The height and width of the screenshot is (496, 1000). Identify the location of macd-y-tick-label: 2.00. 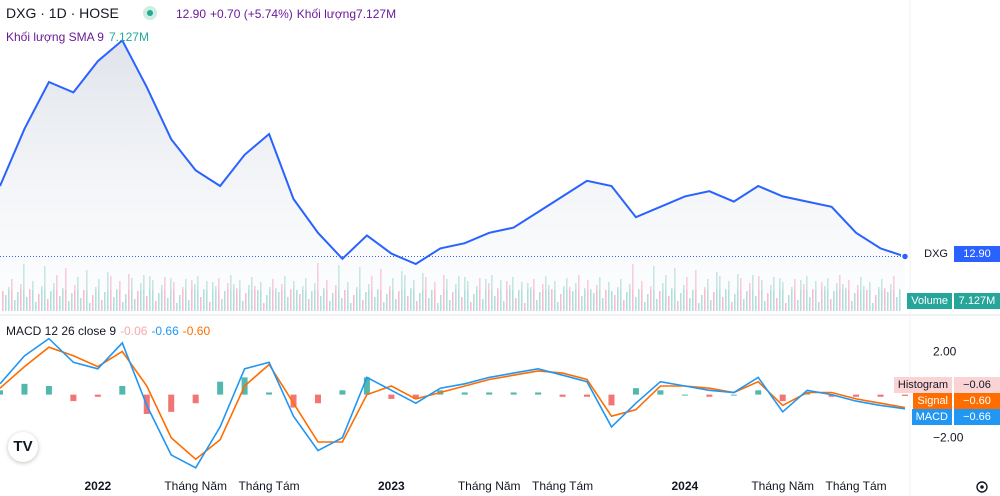
(945, 352).